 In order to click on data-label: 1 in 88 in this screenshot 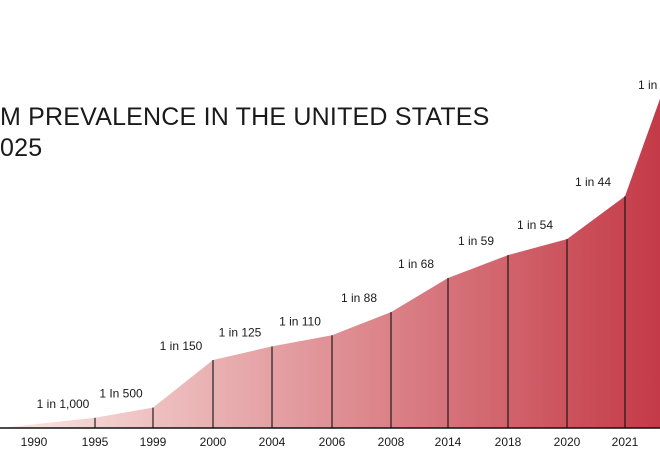, I will do `click(359, 298)`.